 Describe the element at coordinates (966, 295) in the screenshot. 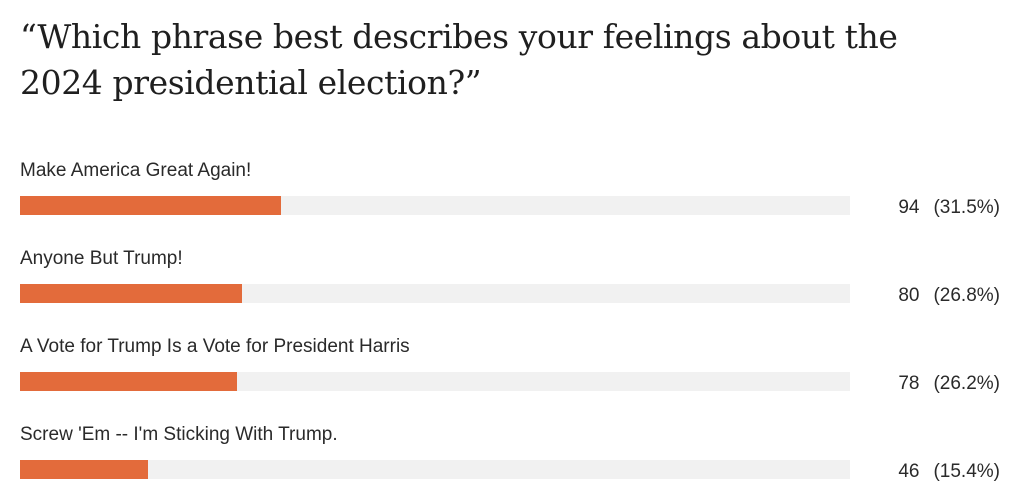

I see `vote-percent: (26.8%)` at that location.